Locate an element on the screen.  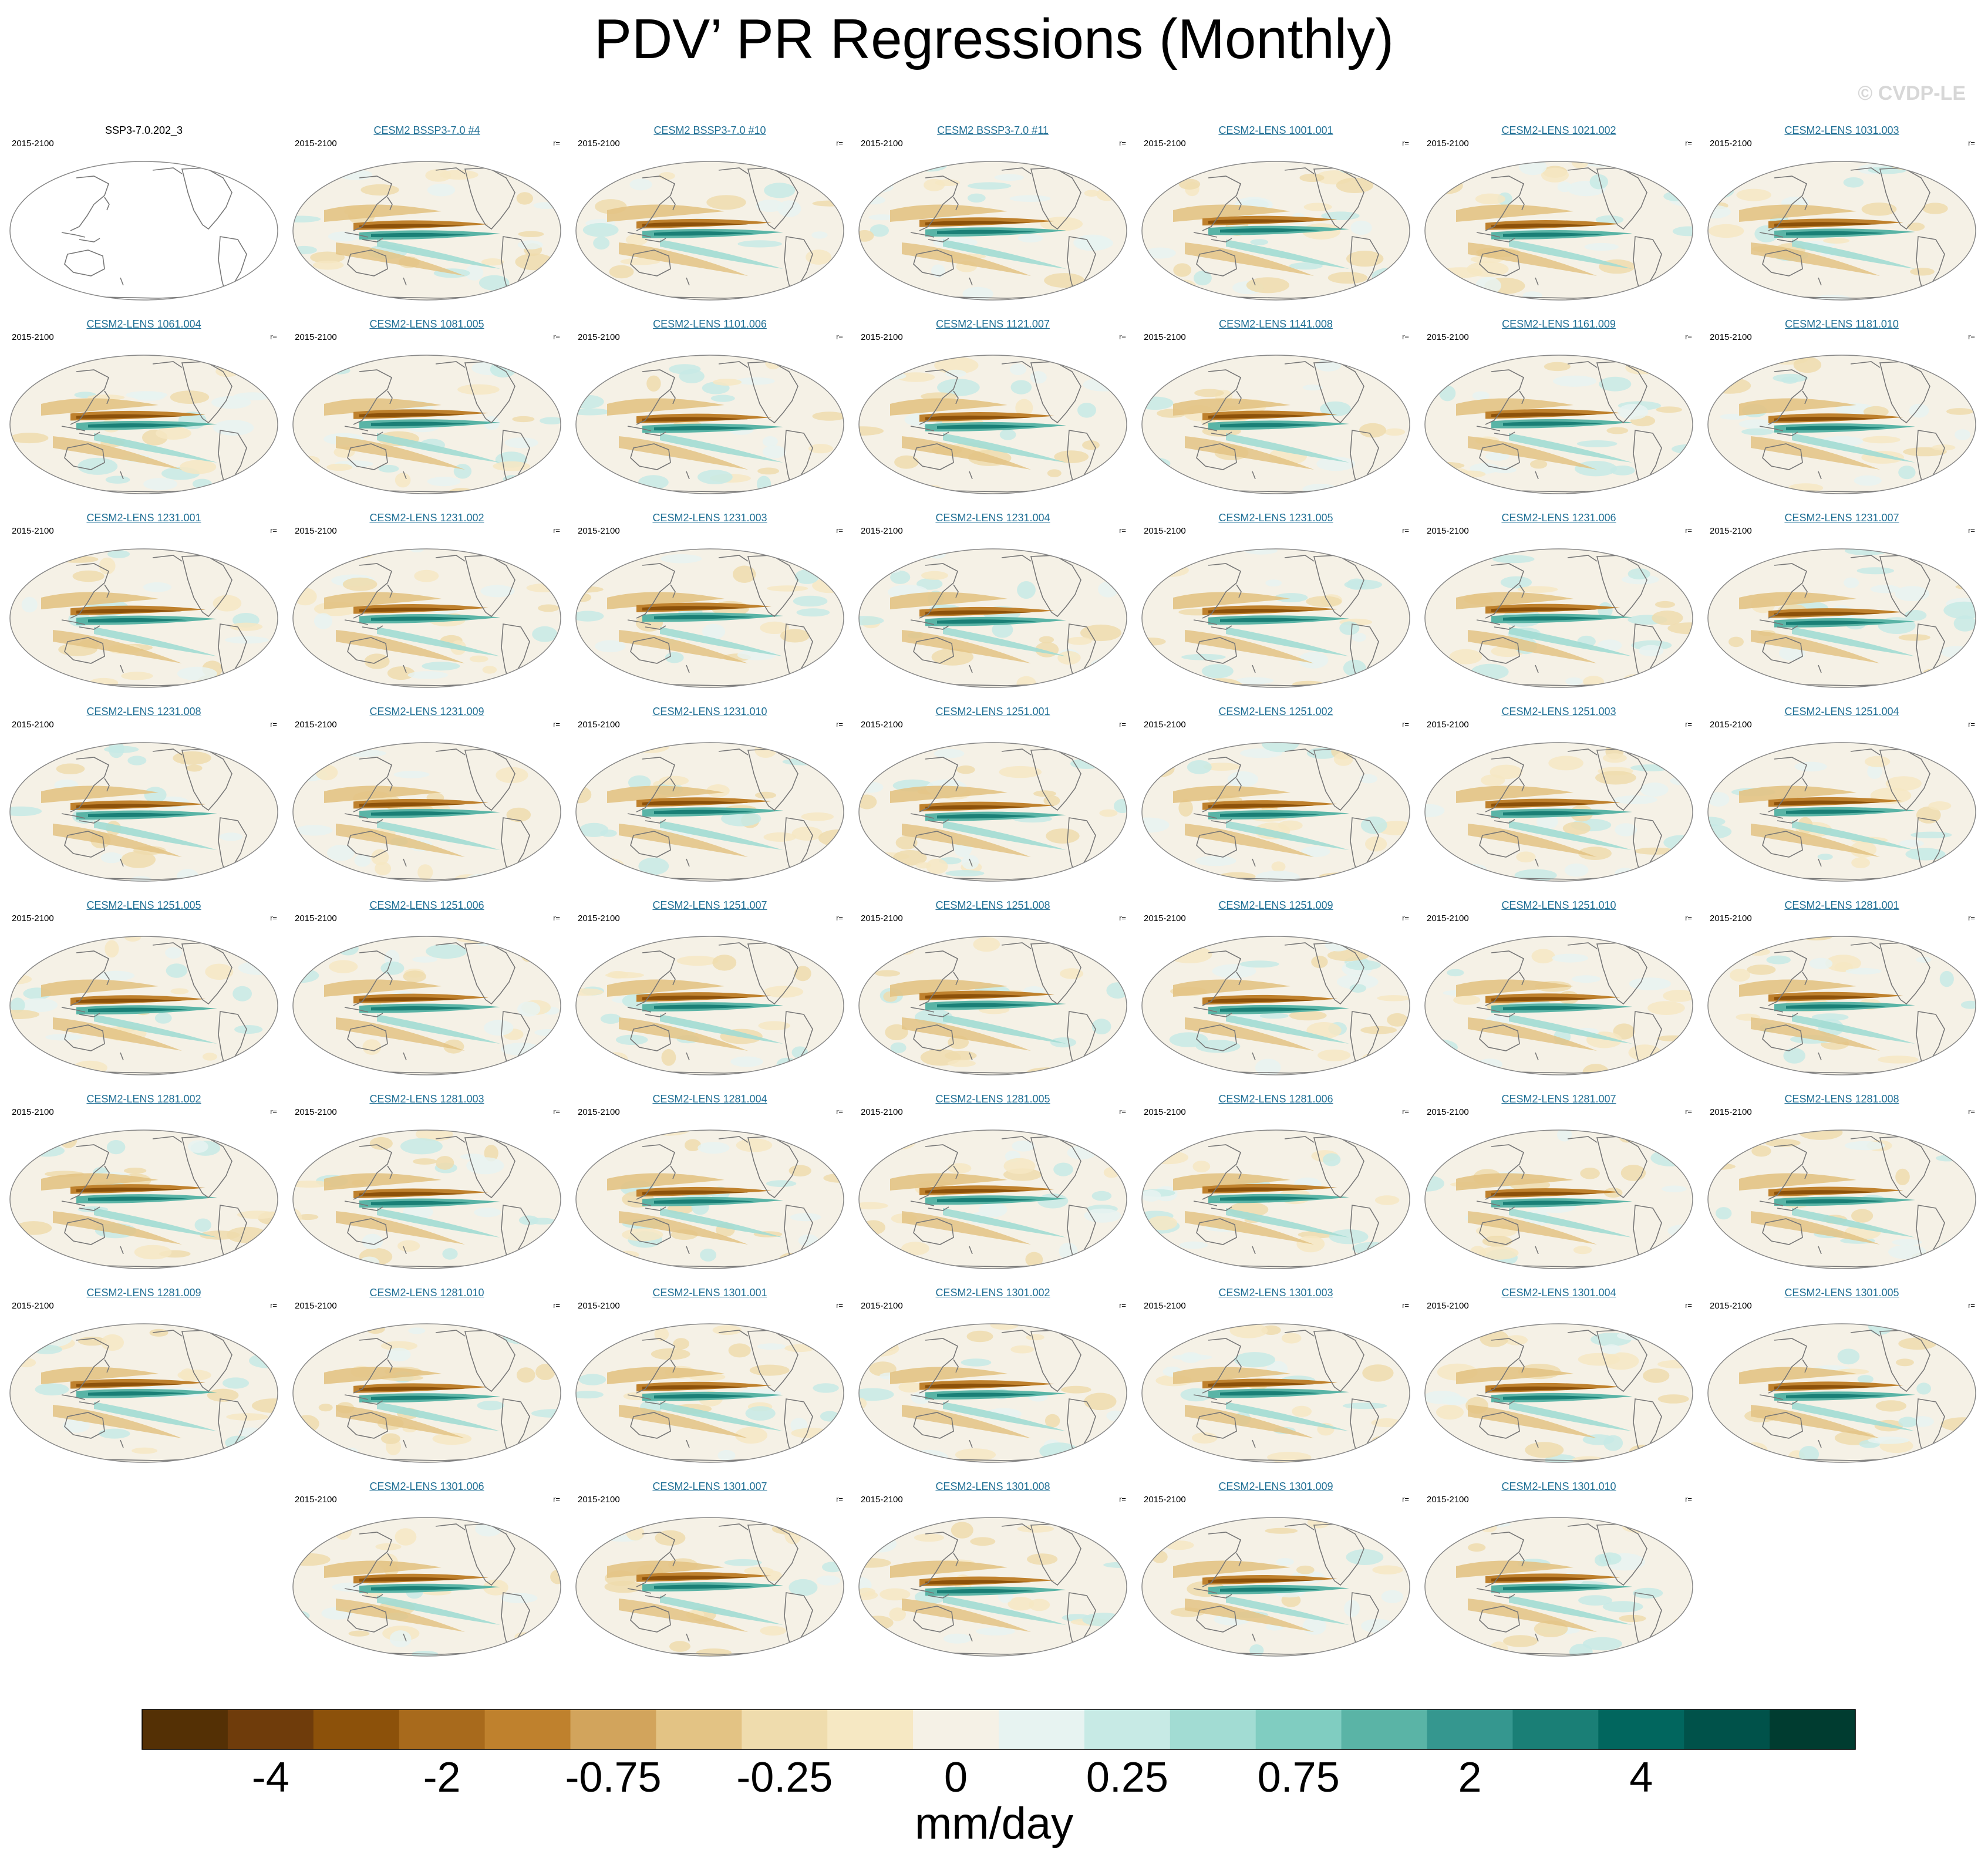
panel-title: CESM2-LENS 1061.004 is located at coordinates (144, 324).